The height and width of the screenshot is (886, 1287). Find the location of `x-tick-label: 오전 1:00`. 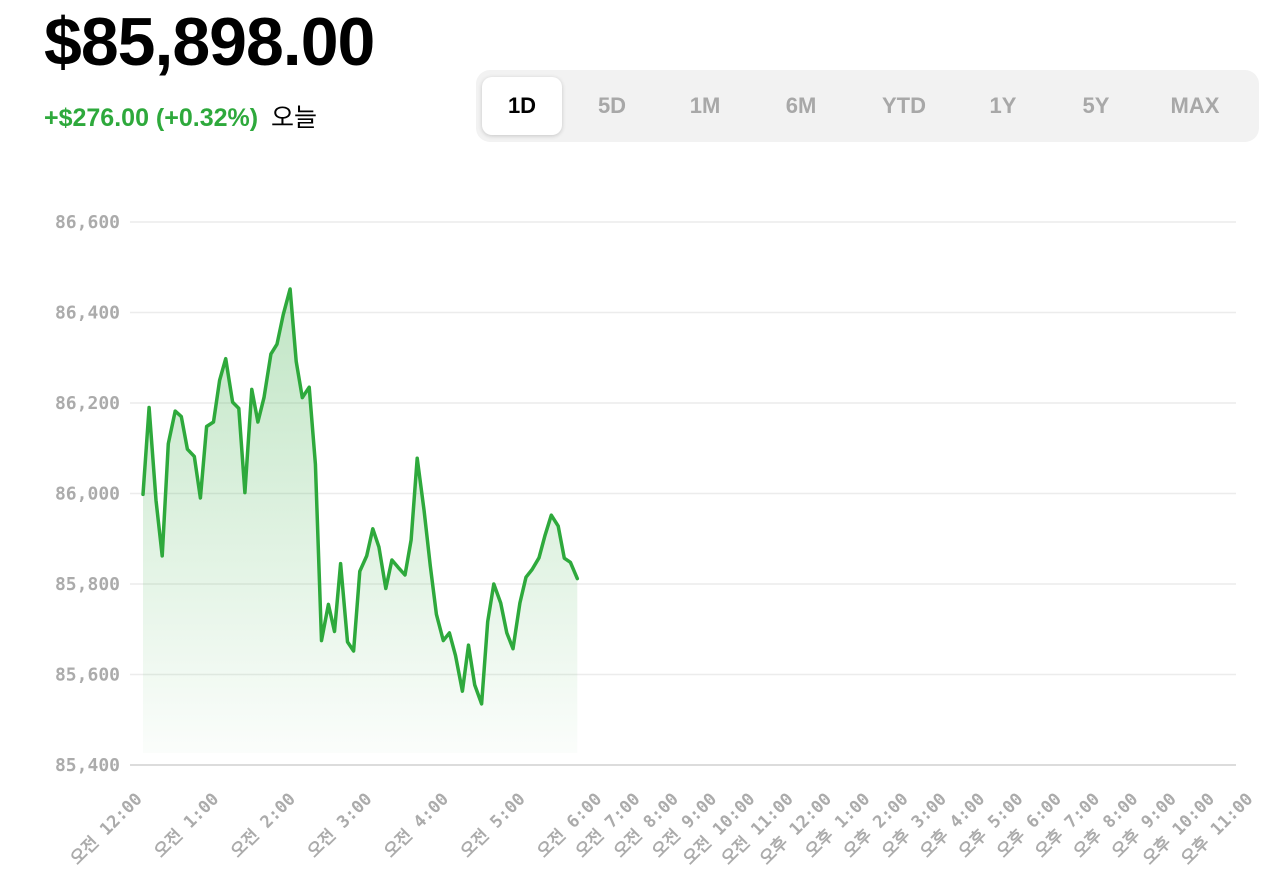

x-tick-label: 오전 1:00 is located at coordinates (187, 825).